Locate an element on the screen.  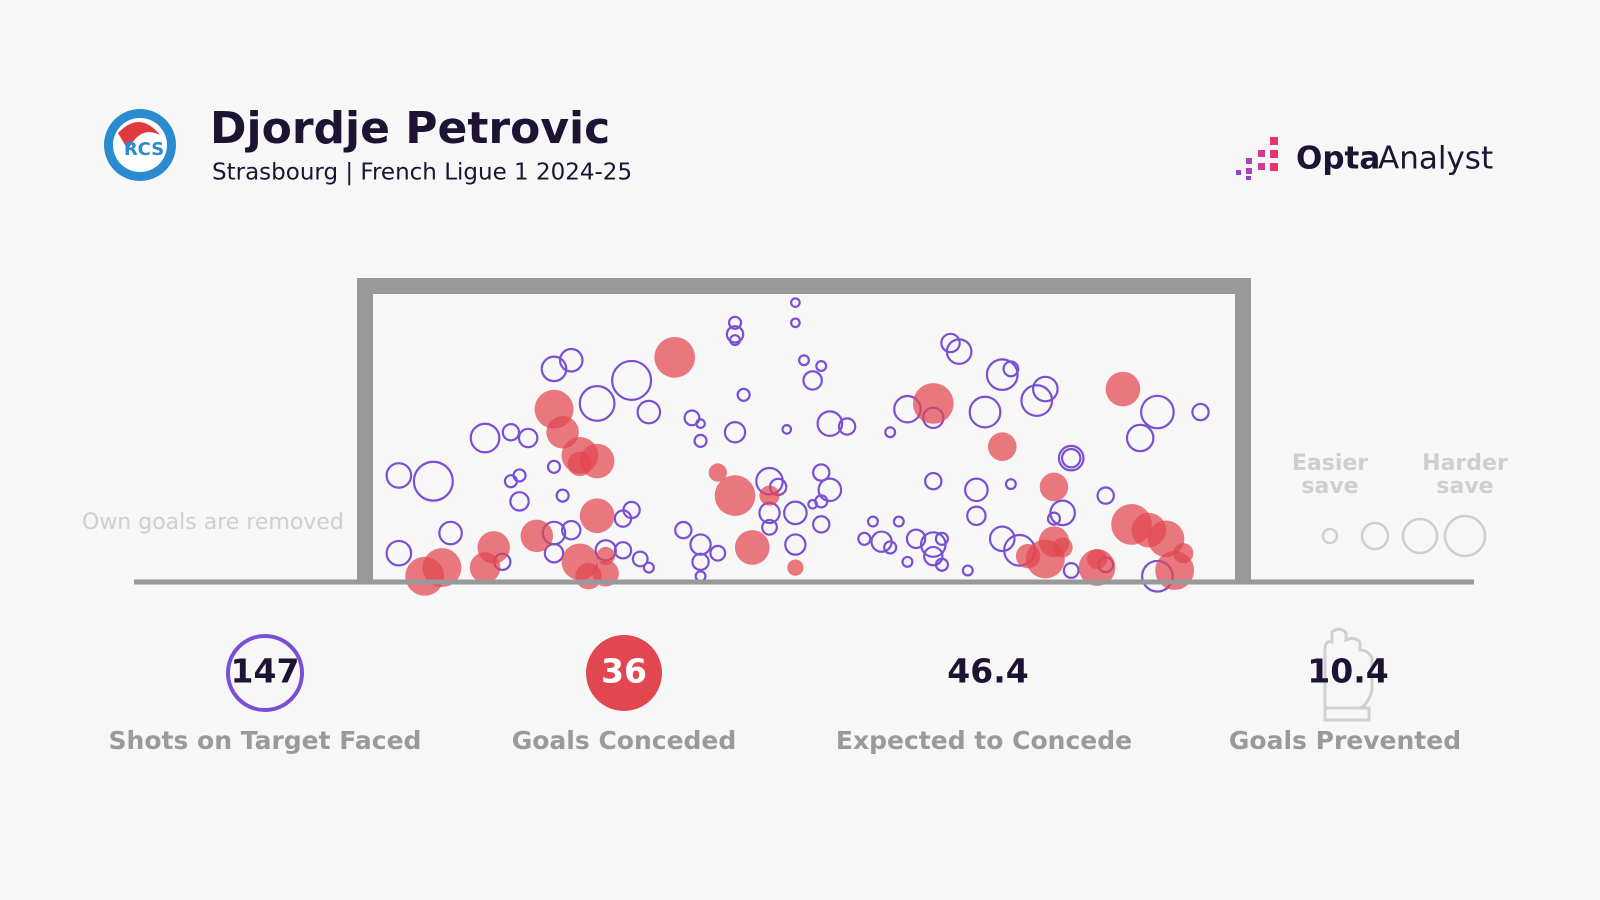
svg-text: RCS is located at coordinates (144, 149).